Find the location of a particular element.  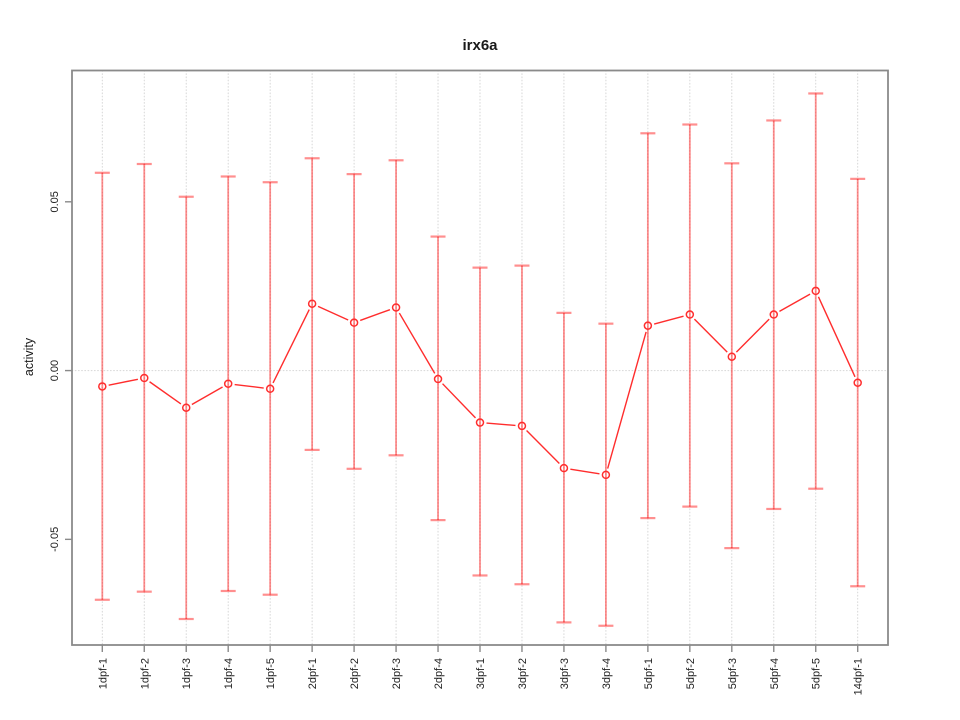

x-tick-label: 3dpf-3 is located at coordinates (565, 673).